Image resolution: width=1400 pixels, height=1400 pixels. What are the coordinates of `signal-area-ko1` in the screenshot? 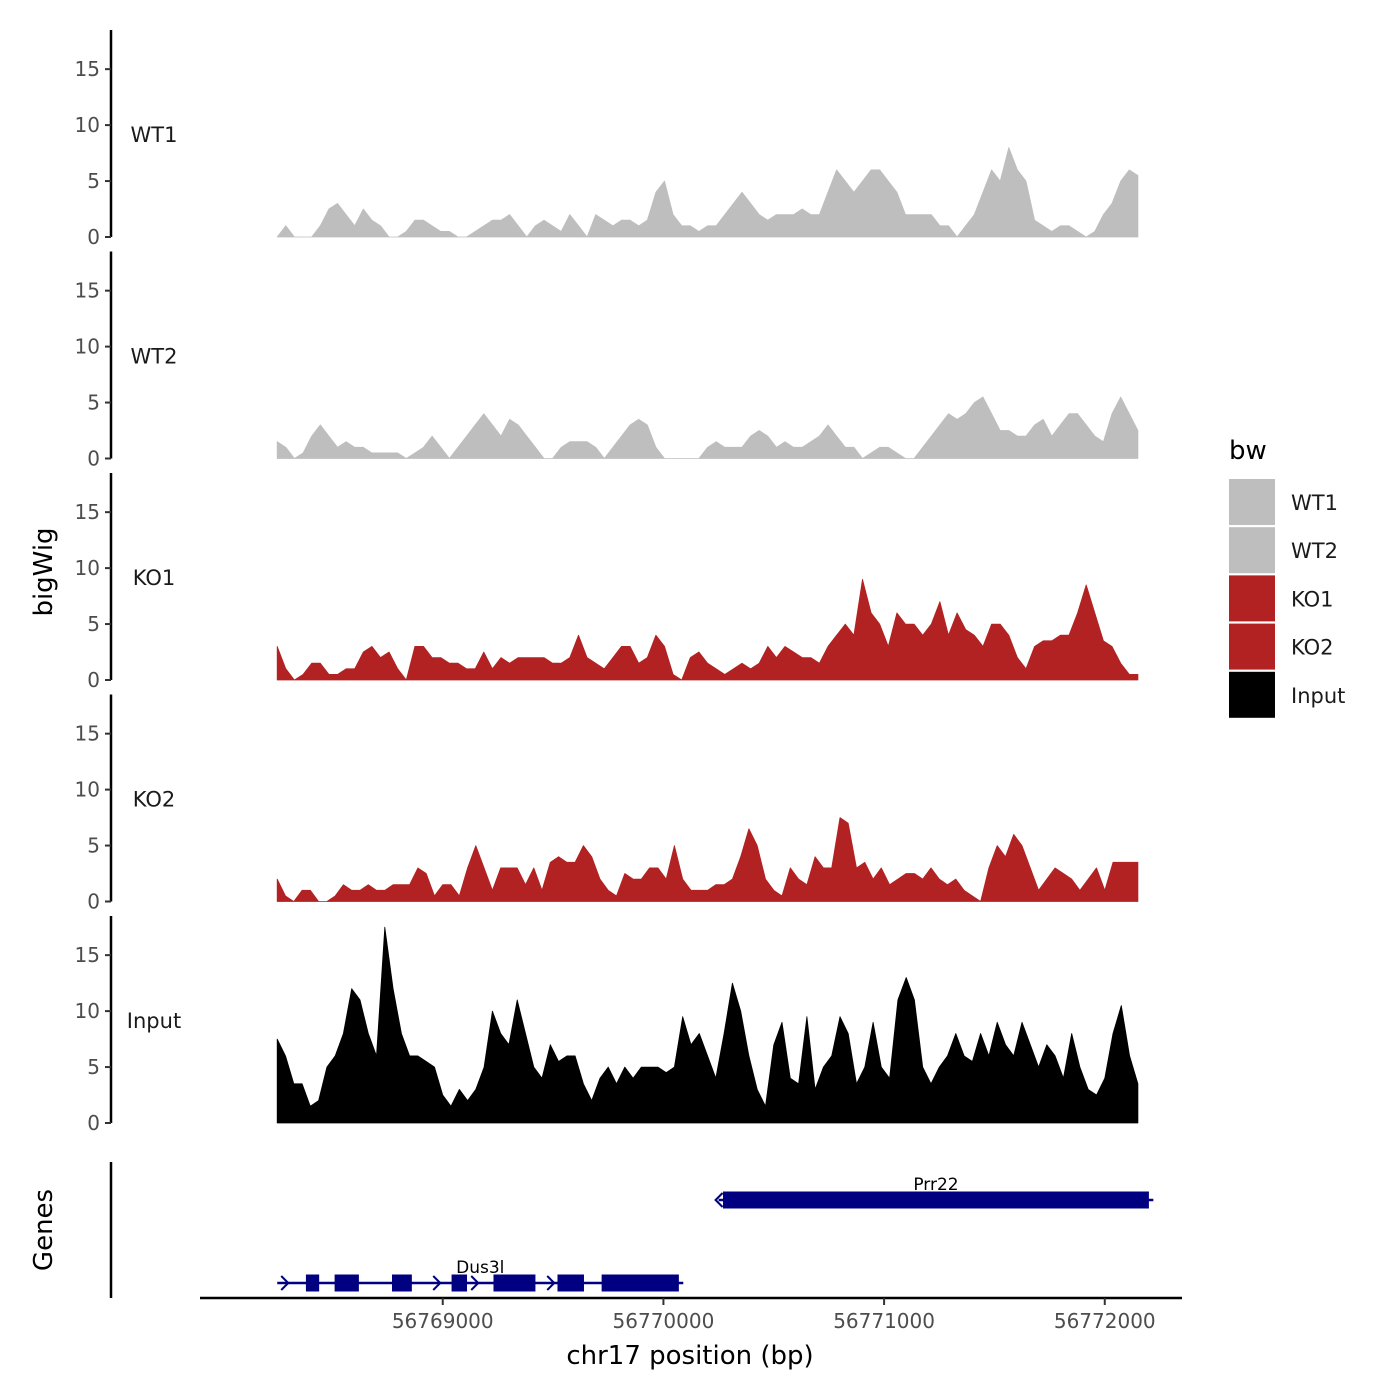 It's located at (707, 629).